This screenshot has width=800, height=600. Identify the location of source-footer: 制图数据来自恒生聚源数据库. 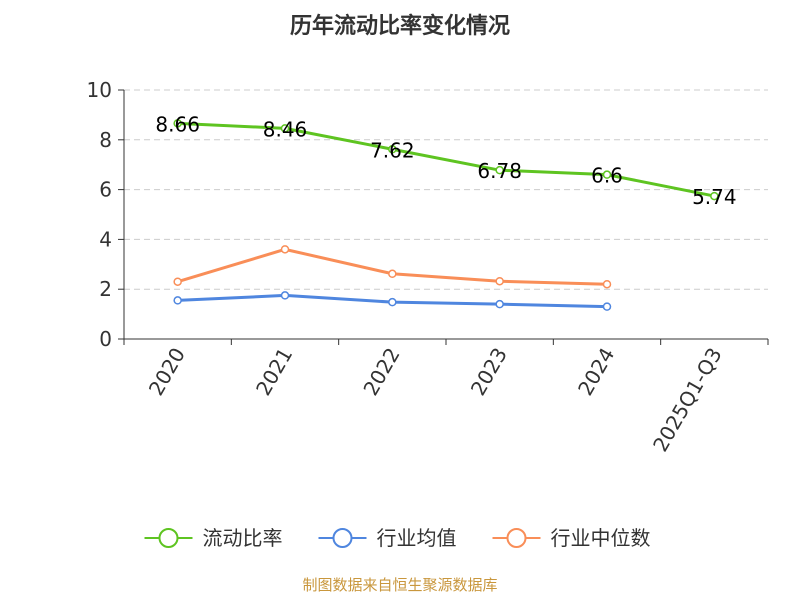
(399, 585).